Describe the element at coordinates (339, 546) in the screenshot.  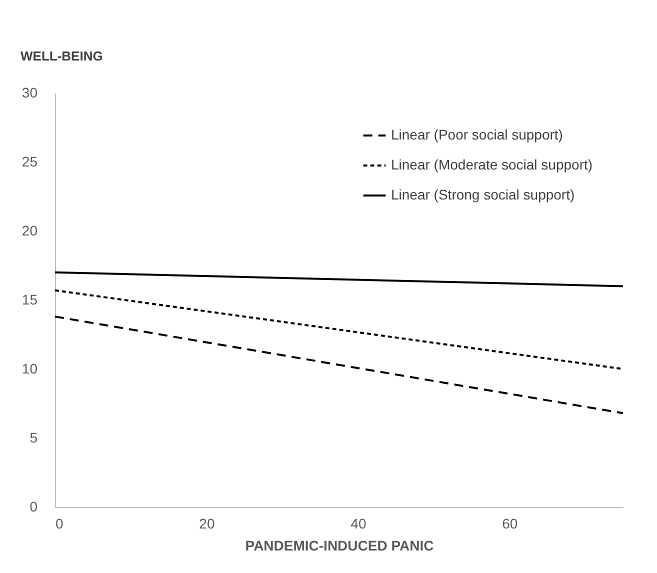
I see `x-axis-title: PANDEMIC-INDUCED PANIC` at that location.